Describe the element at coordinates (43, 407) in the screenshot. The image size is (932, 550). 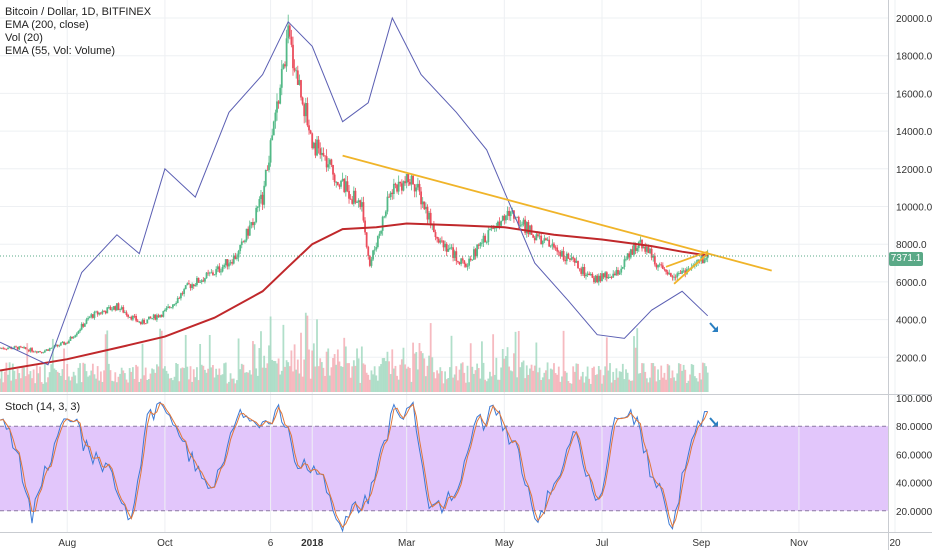
I see `stoch-indicator-label: Stoch (14, 3, 3)` at that location.